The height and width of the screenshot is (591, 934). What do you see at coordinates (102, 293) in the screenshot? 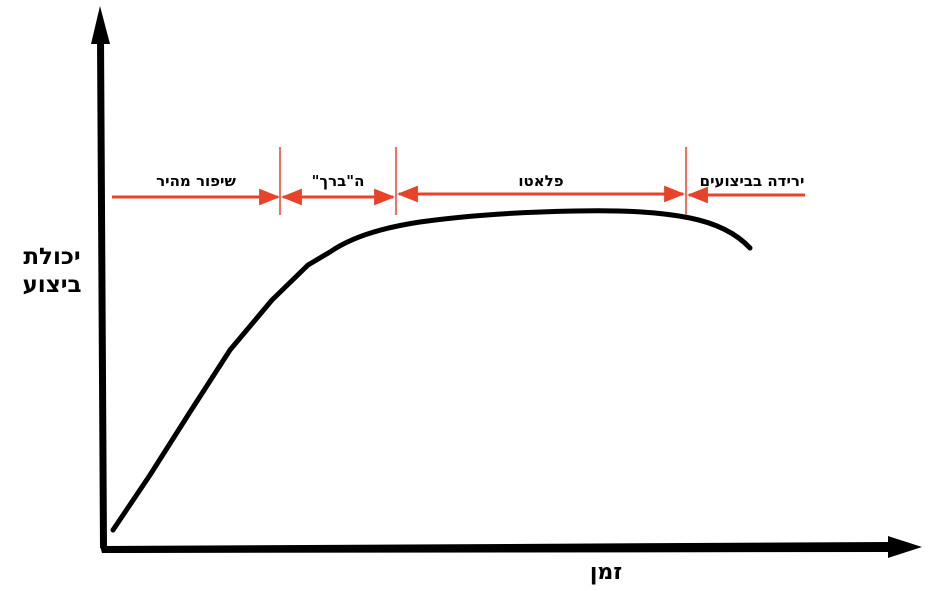
I see `y-axis-line` at bounding box center [102, 293].